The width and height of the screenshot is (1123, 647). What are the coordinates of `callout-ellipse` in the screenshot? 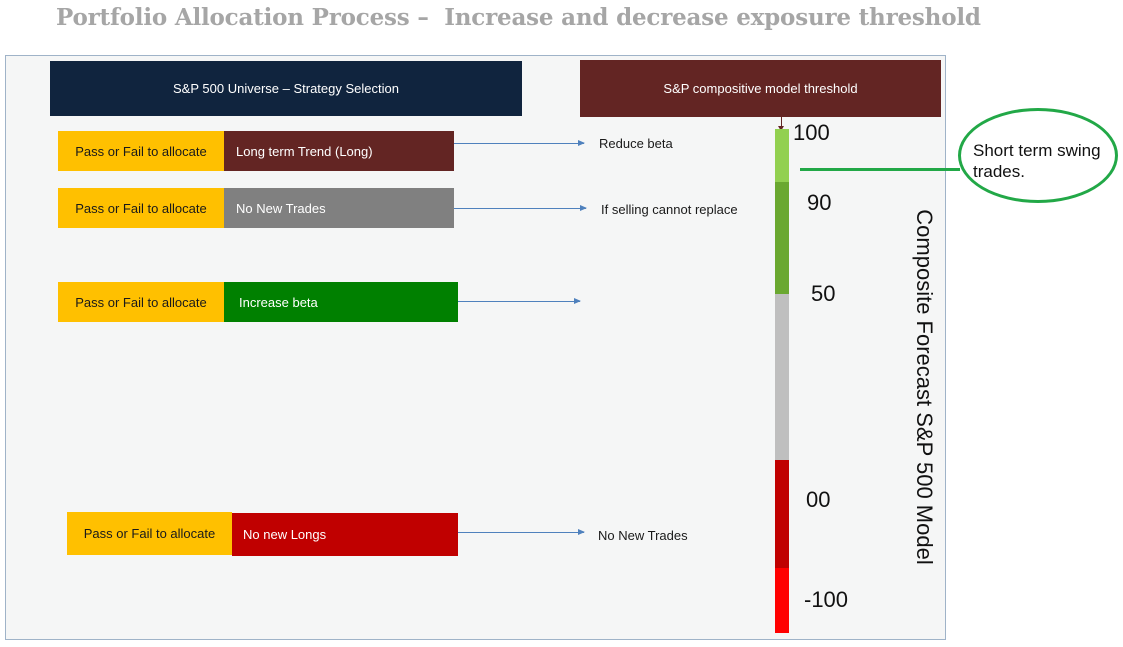 It's located at (1038, 155).